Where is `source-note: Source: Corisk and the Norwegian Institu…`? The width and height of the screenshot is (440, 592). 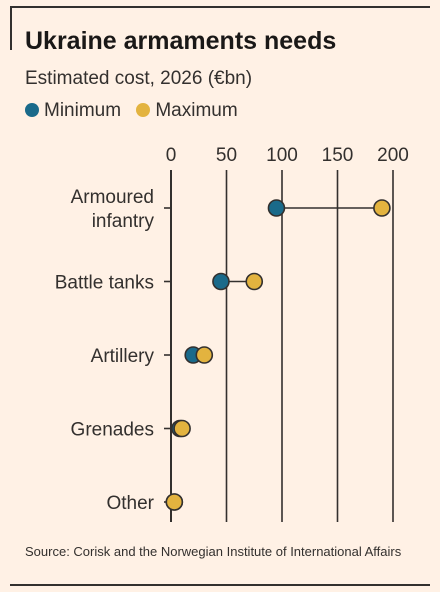
source-note: Source: Corisk and the Norwegian Institu… is located at coordinates (213, 551).